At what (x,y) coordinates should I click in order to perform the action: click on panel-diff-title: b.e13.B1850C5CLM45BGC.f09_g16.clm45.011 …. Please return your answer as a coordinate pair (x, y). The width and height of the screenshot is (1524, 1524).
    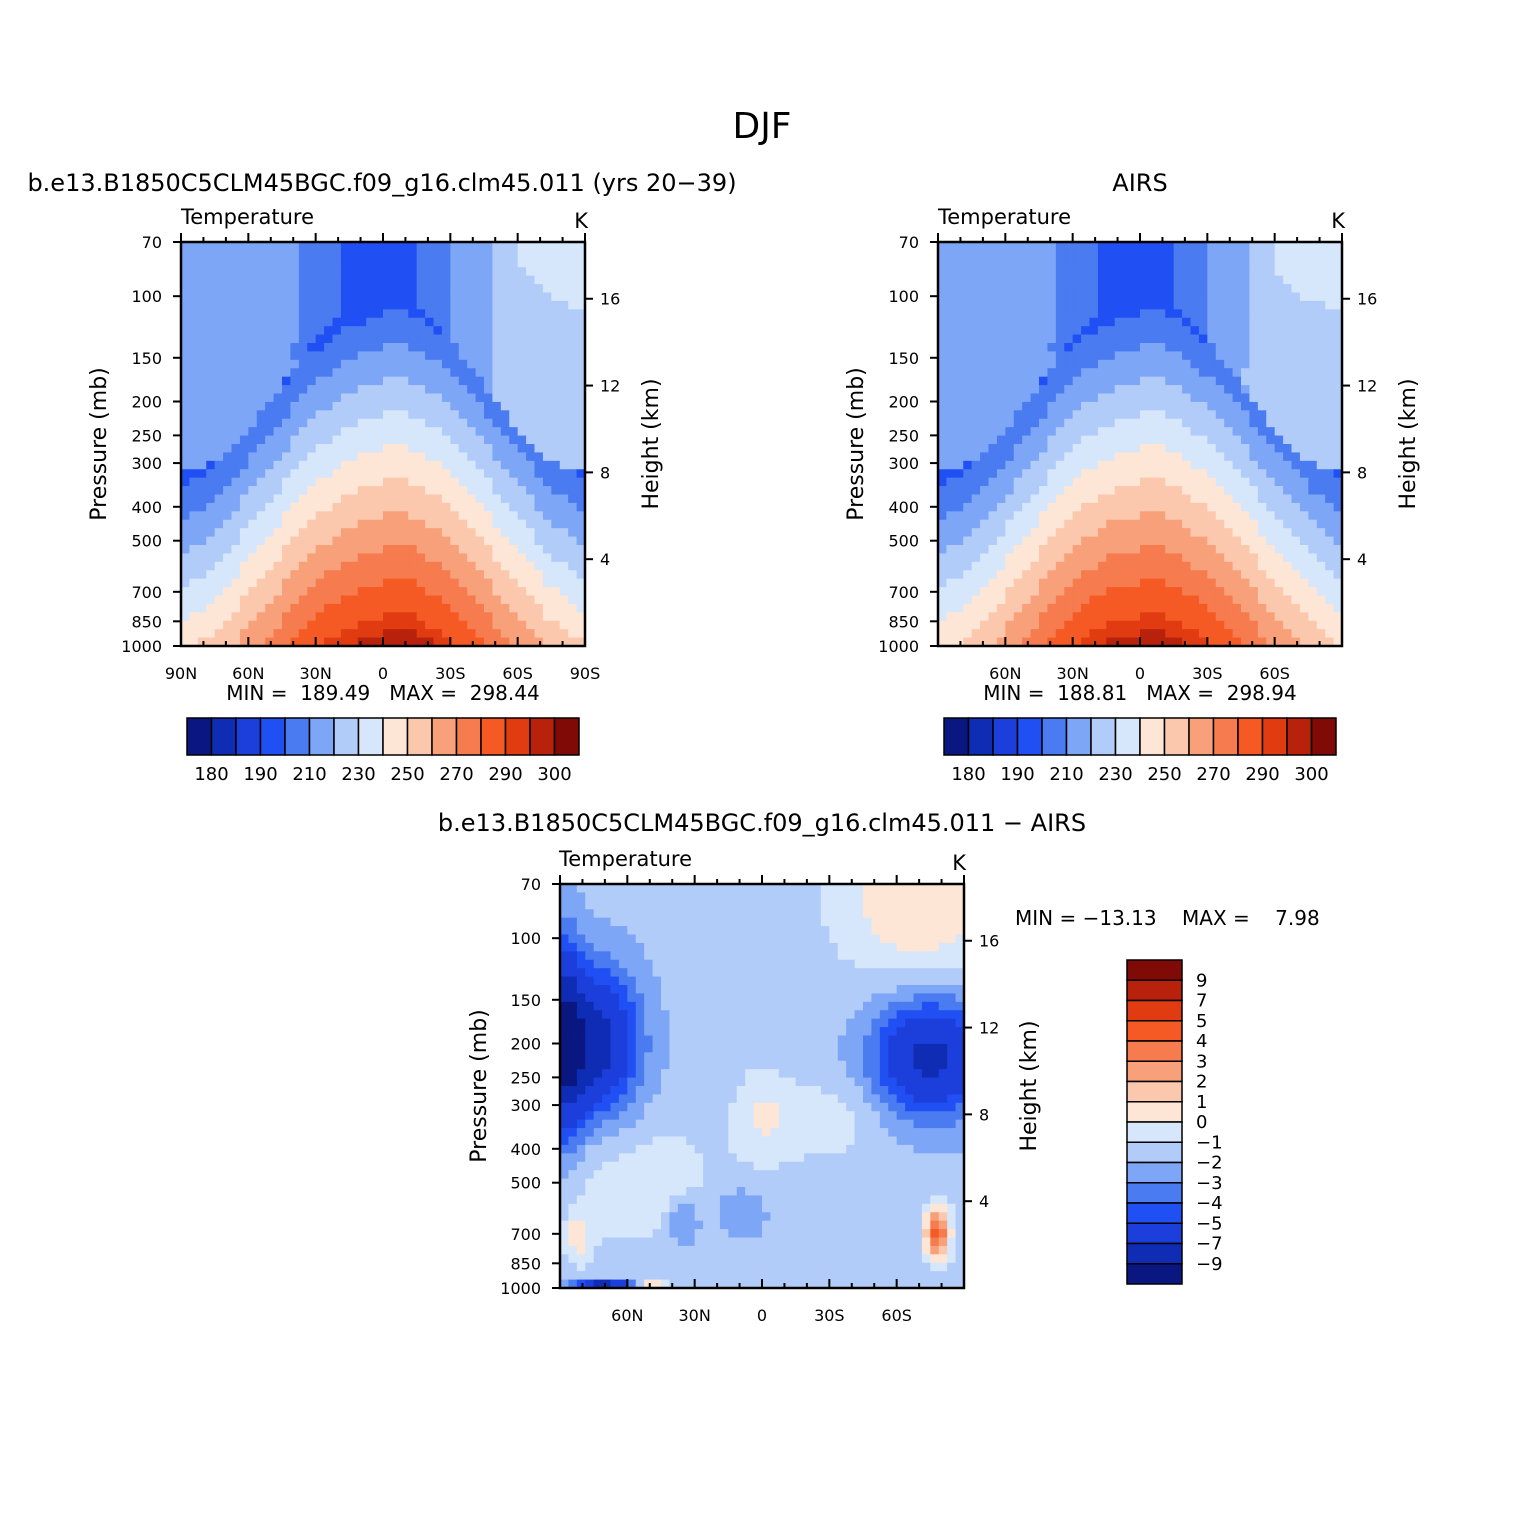
    Looking at the image, I should click on (762, 823).